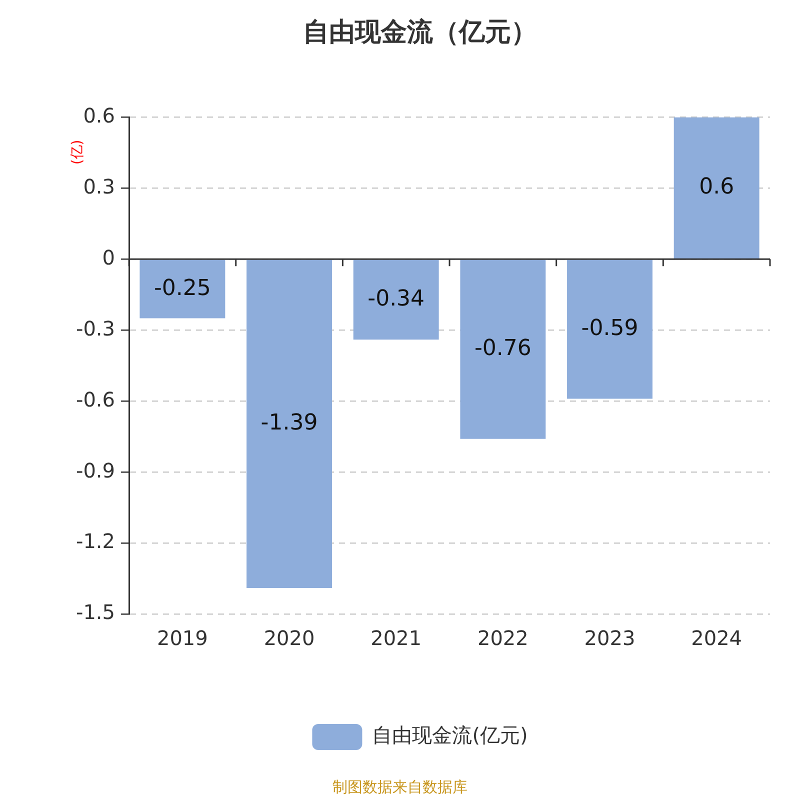 Image resolution: width=800 pixels, height=800 pixels. Describe the element at coordinates (289, 423) in the screenshot. I see `data-label: -1.39` at that location.